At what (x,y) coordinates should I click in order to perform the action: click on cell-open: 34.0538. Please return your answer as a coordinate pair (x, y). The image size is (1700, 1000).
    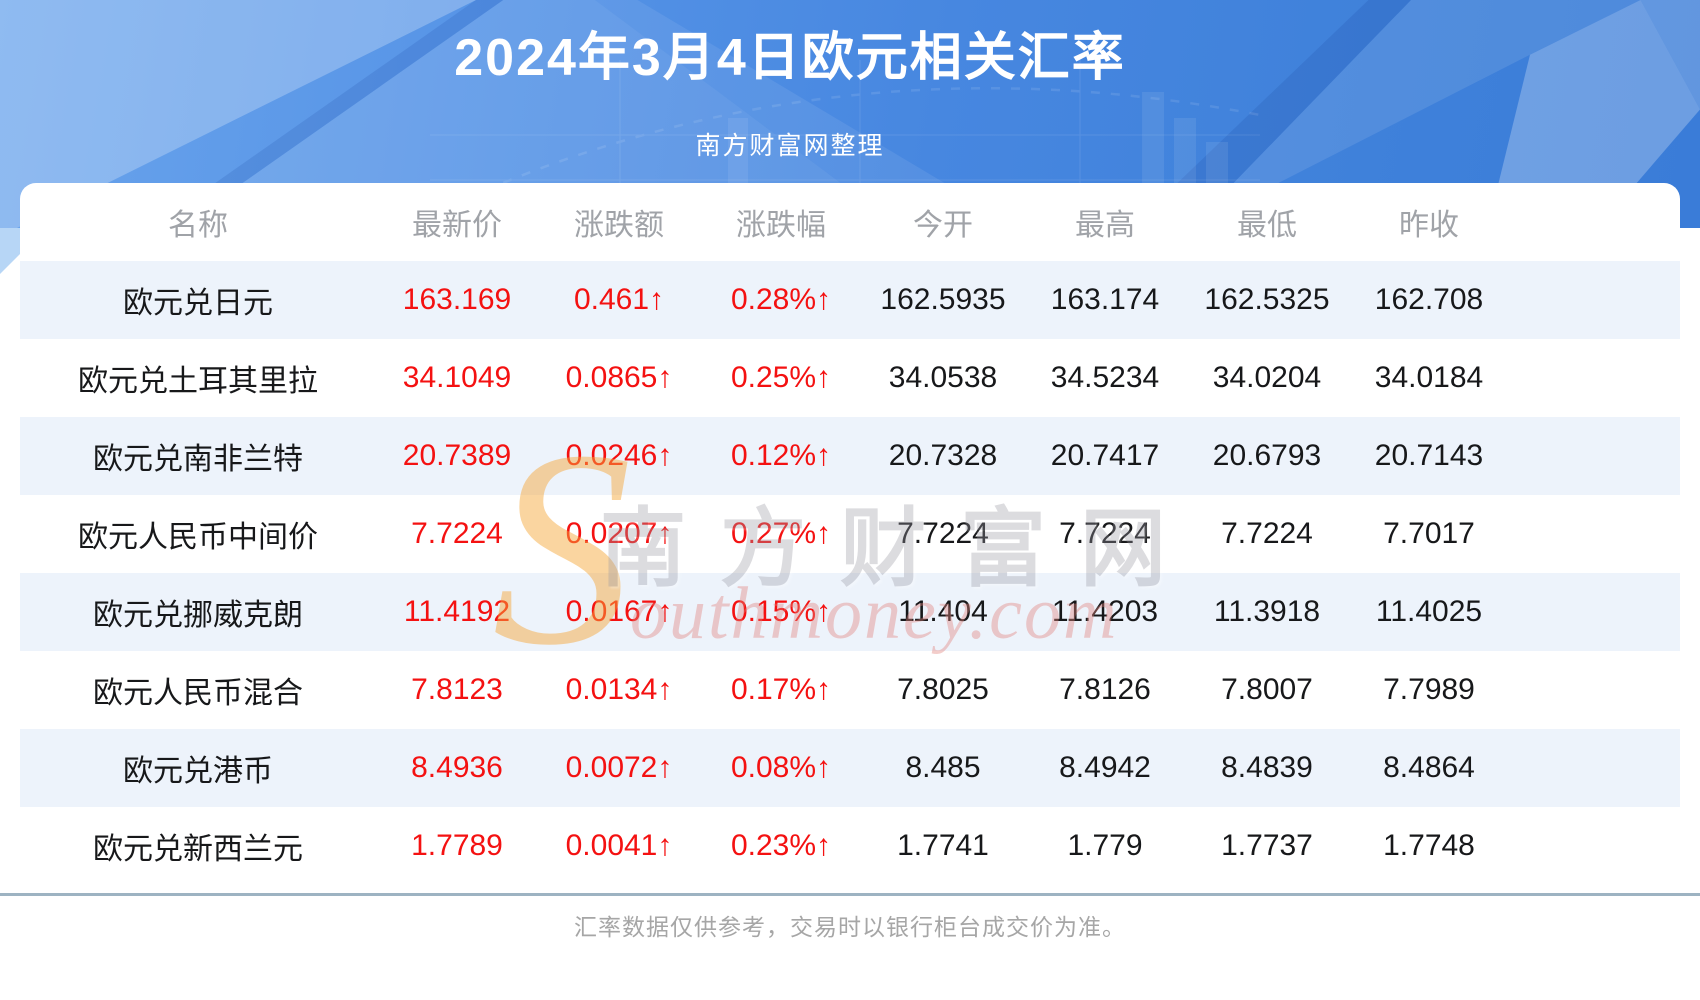
    Looking at the image, I should click on (943, 377).